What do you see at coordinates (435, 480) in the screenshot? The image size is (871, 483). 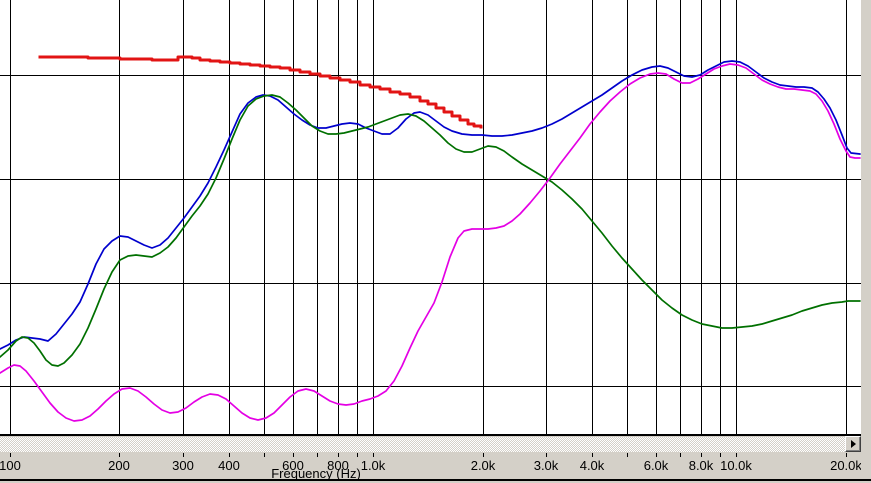 I see `window-bottom-border` at bounding box center [435, 480].